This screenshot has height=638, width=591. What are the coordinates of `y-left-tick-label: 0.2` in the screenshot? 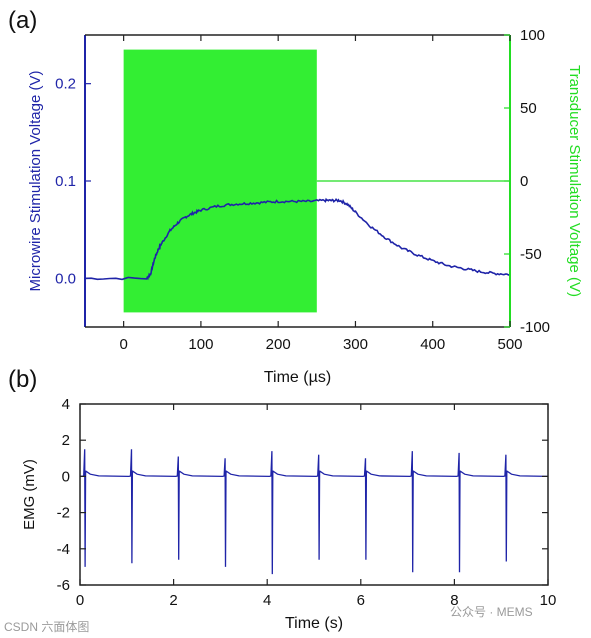 It's located at (65, 84).